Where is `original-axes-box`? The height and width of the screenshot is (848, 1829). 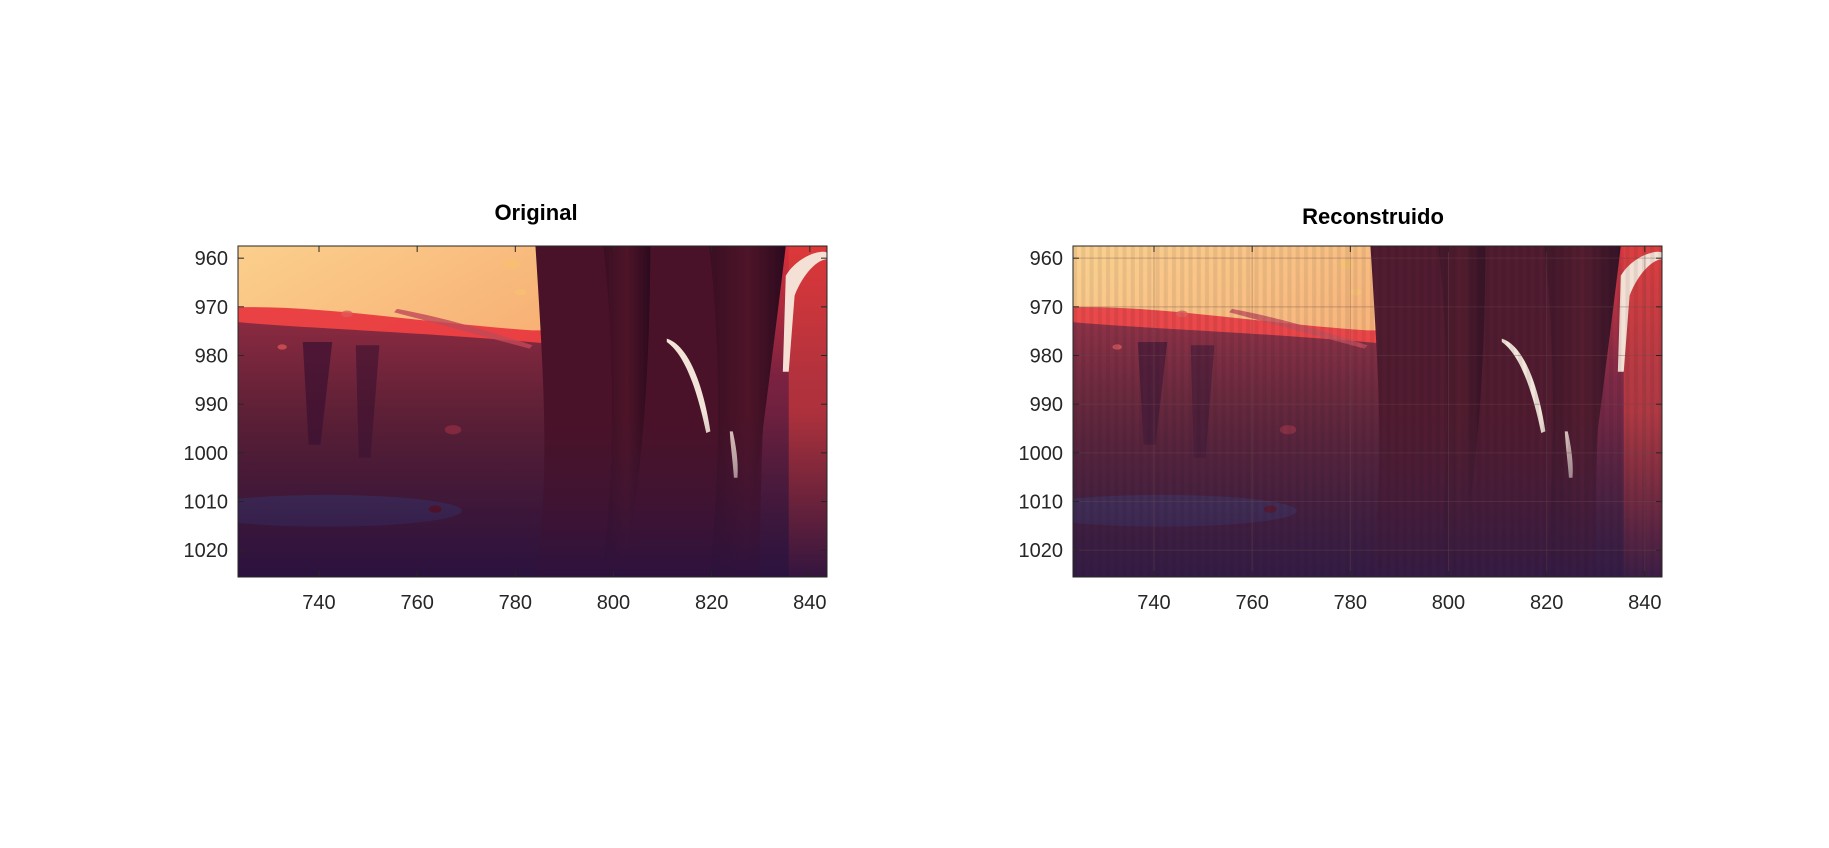 original-axes-box is located at coordinates (532, 411).